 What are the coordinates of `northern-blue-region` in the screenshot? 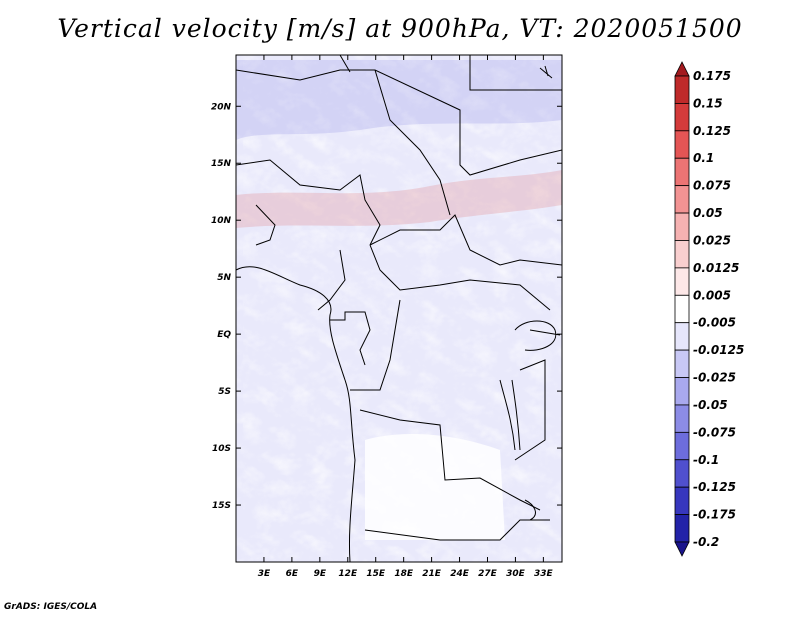 It's located at (399, 100).